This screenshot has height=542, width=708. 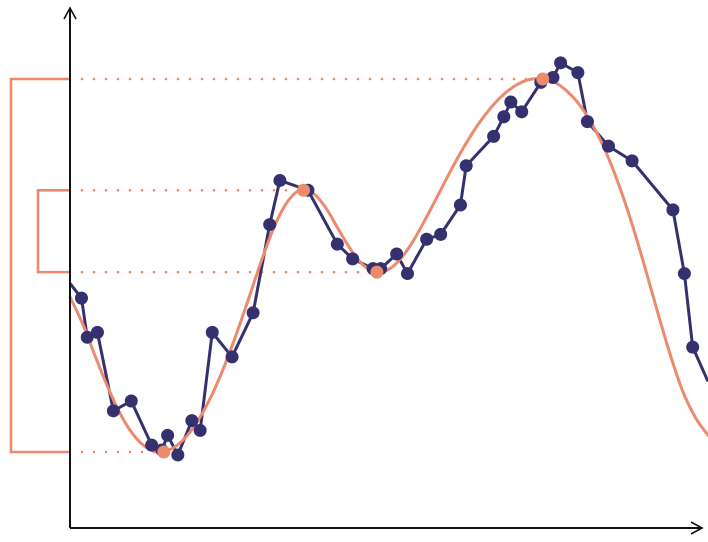 I want to click on outer-amplitude-bracket, so click(x=39, y=265).